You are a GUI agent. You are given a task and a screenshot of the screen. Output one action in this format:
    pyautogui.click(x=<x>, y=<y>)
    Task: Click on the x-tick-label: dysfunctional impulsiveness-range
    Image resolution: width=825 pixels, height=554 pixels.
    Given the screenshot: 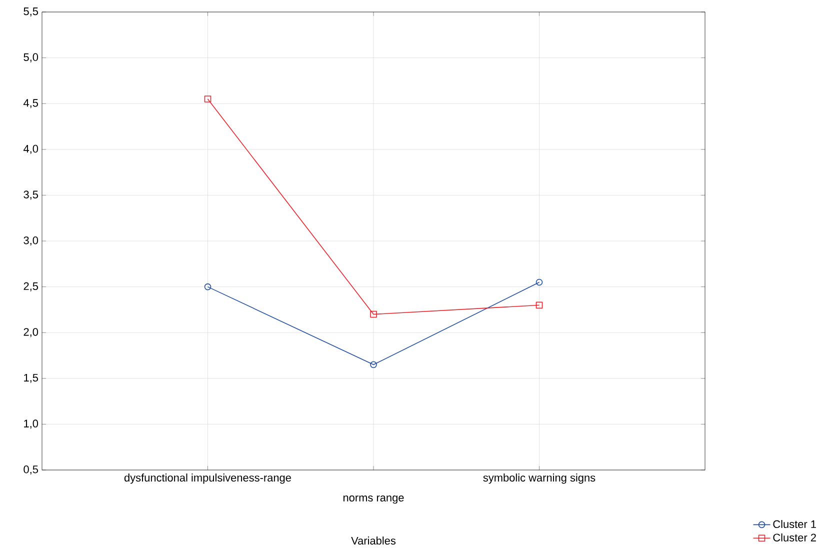 What is the action you would take?
    pyautogui.click(x=207, y=479)
    